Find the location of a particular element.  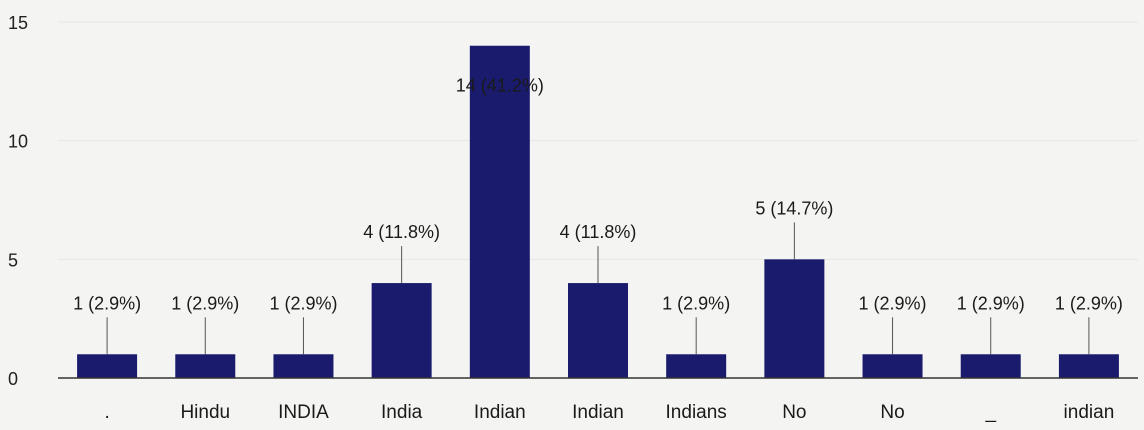

x-category-label: INDIA is located at coordinates (303, 412).